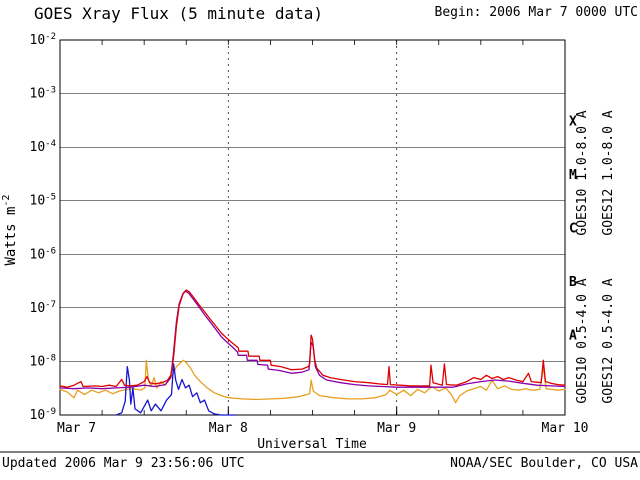  What do you see at coordinates (312, 381) in the screenshot?
I see `series-goes10-short` at bounding box center [312, 381].